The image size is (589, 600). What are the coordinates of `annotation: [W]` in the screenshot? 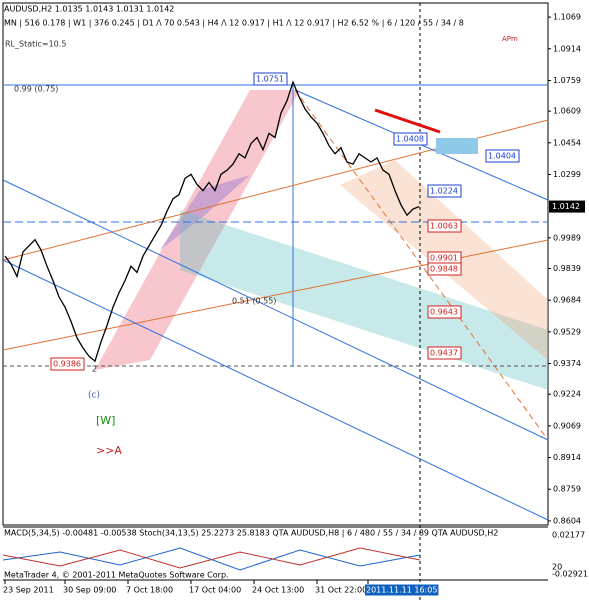 It's located at (105, 420).